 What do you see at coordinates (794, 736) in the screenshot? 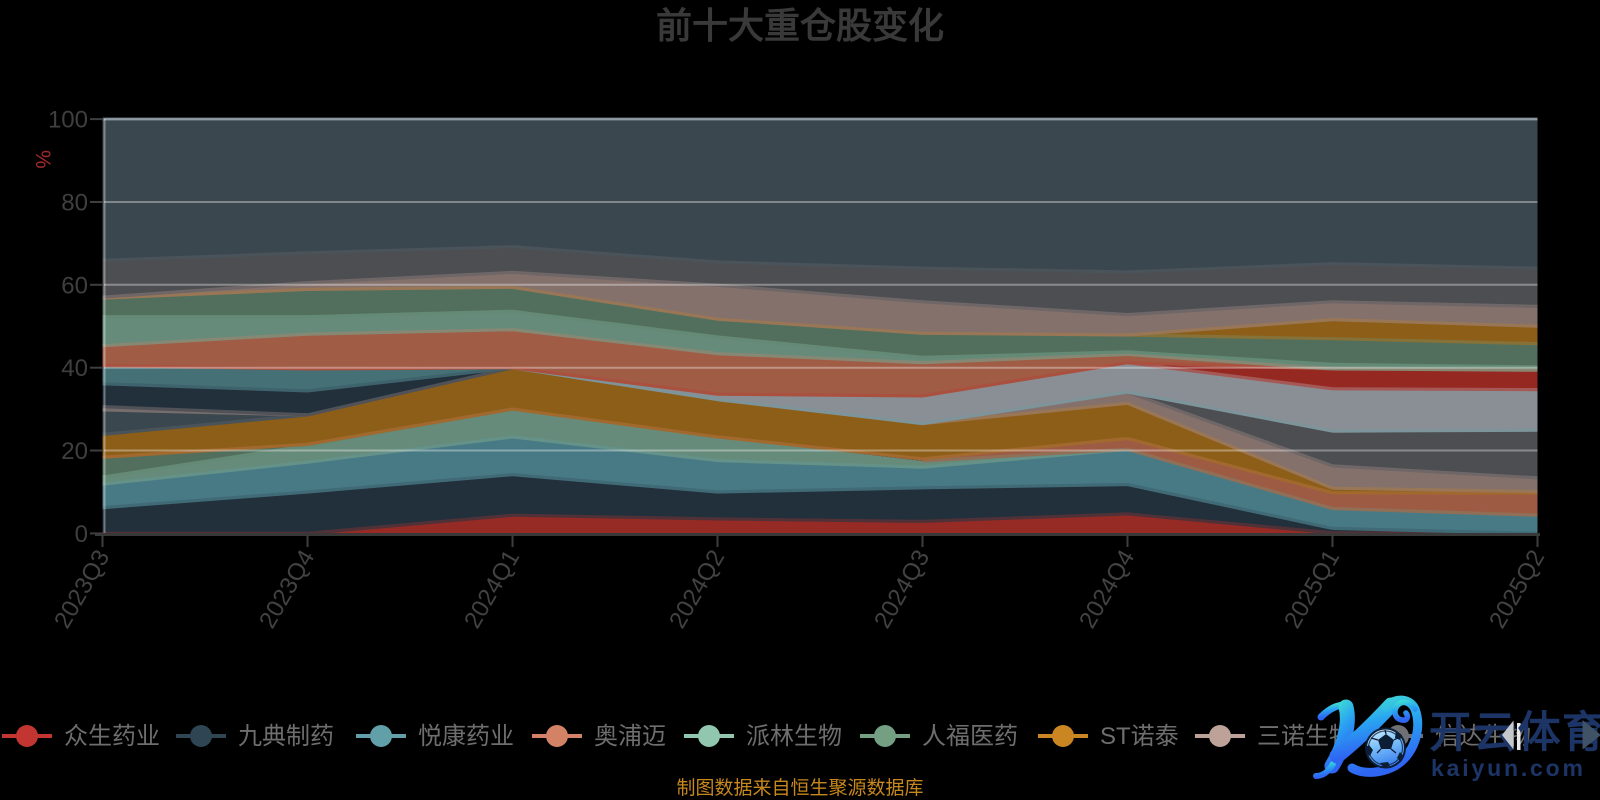
I see `svg-text: 派林生物` at bounding box center [794, 736].